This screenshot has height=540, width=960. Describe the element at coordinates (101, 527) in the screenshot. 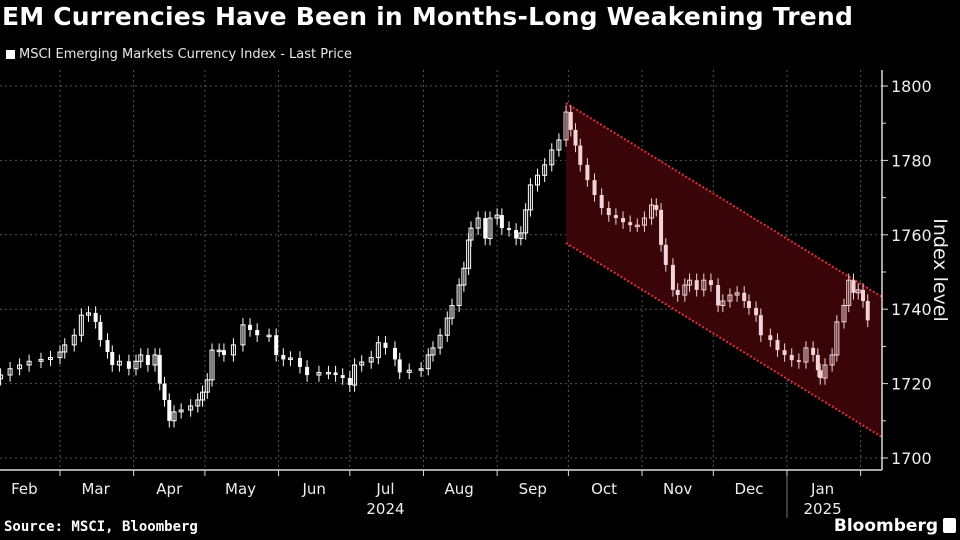

I see `source-note: Source: MSCI, Bloomberg` at that location.